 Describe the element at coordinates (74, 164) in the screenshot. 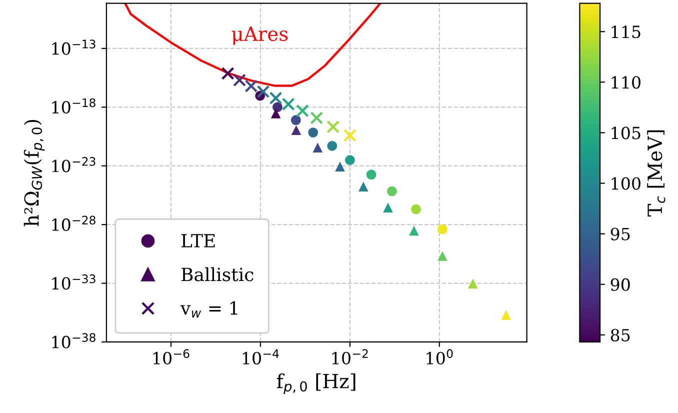

I see `y-tick-label: 10$^{−23}$` at that location.